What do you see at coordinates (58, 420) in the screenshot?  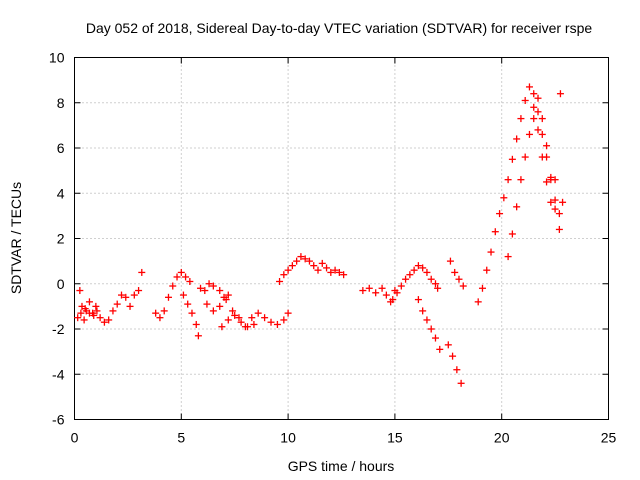 I see `y-tick-label: -6` at bounding box center [58, 420].